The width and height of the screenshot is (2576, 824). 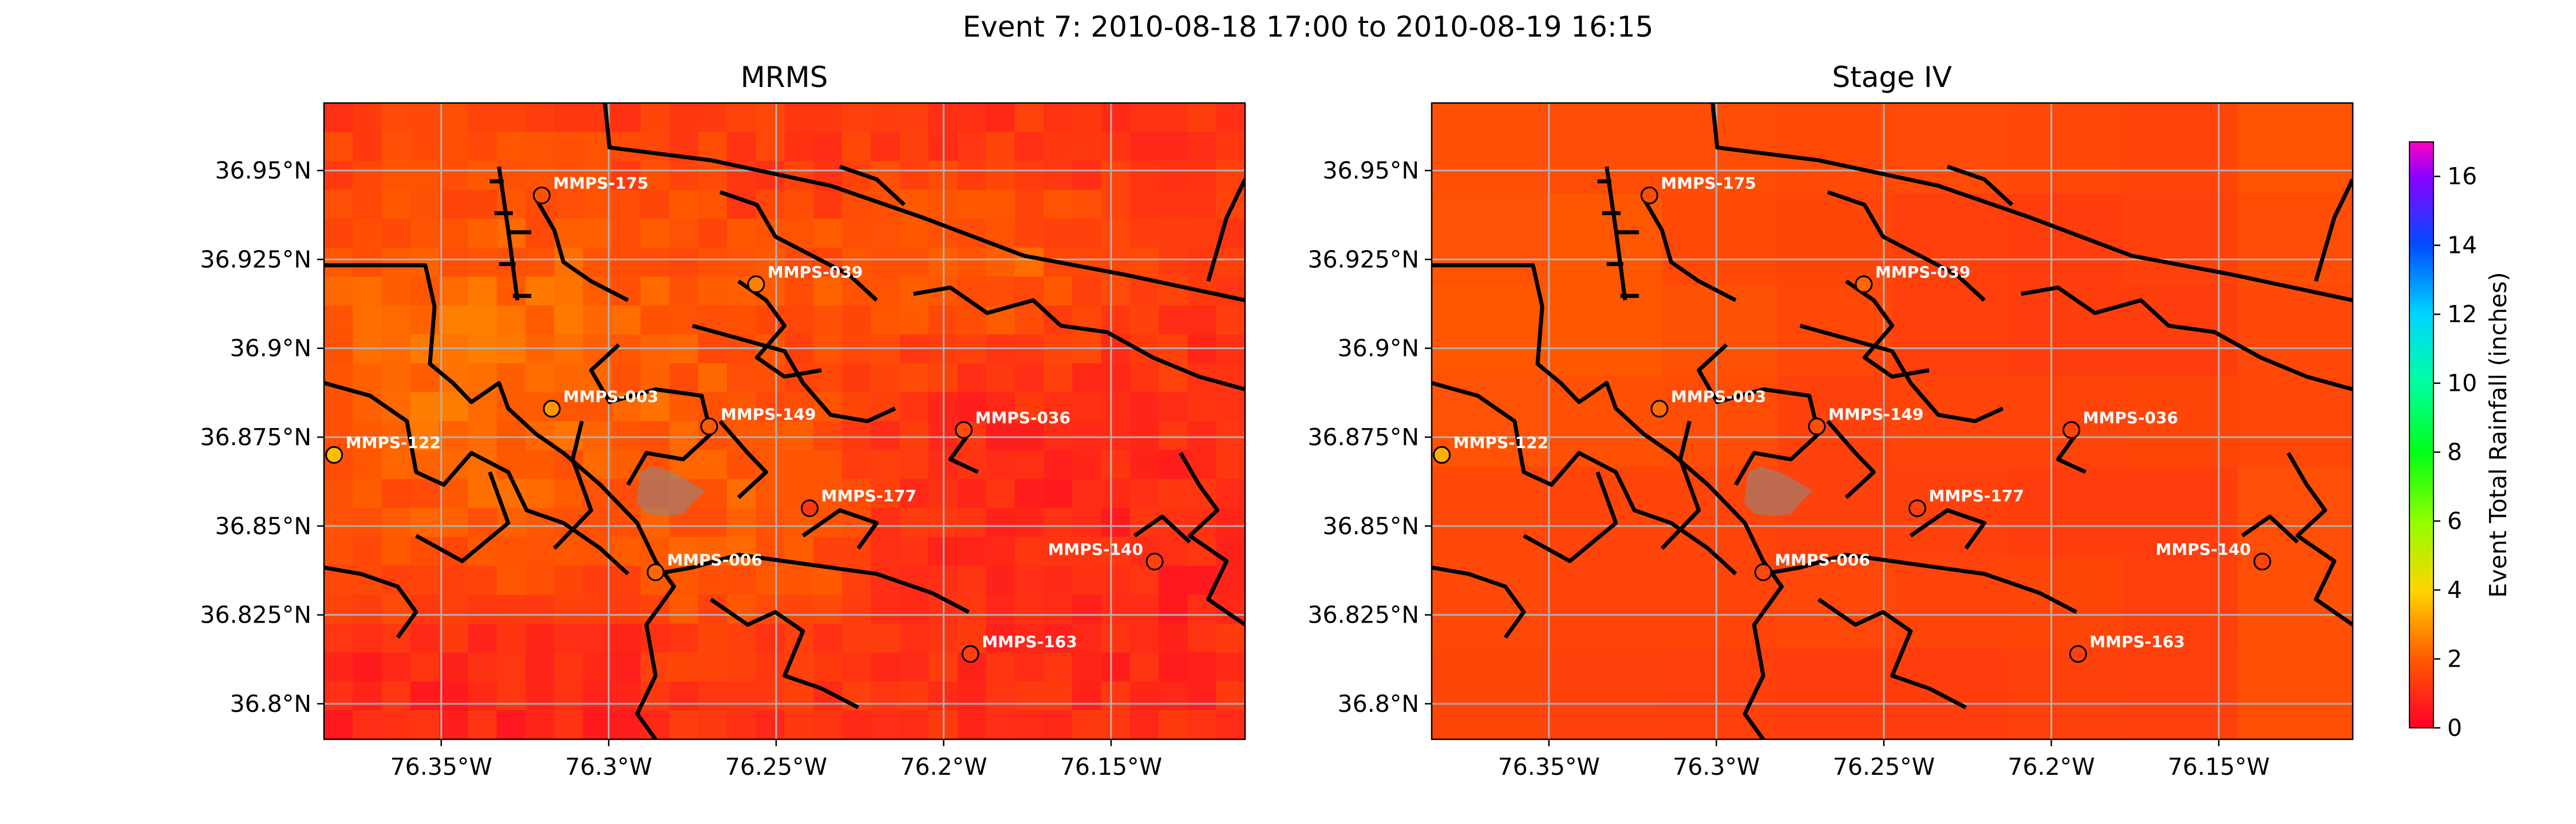 What do you see at coordinates (255, 259) in the screenshot?
I see `y-tick-label: 36.925°N` at bounding box center [255, 259].